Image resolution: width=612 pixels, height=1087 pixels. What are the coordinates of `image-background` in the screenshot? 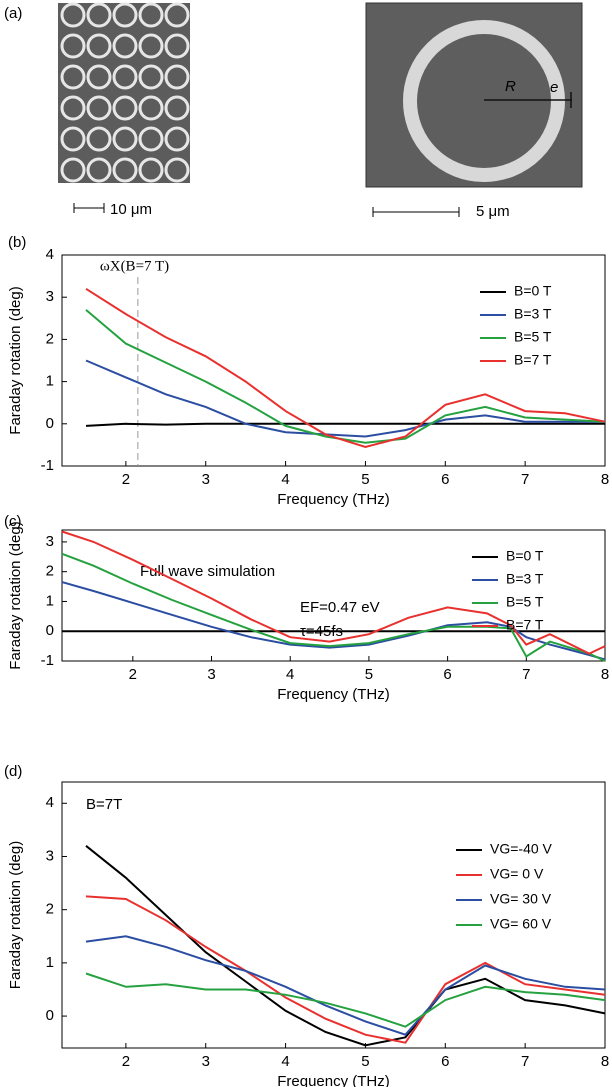 It's located at (124, 93).